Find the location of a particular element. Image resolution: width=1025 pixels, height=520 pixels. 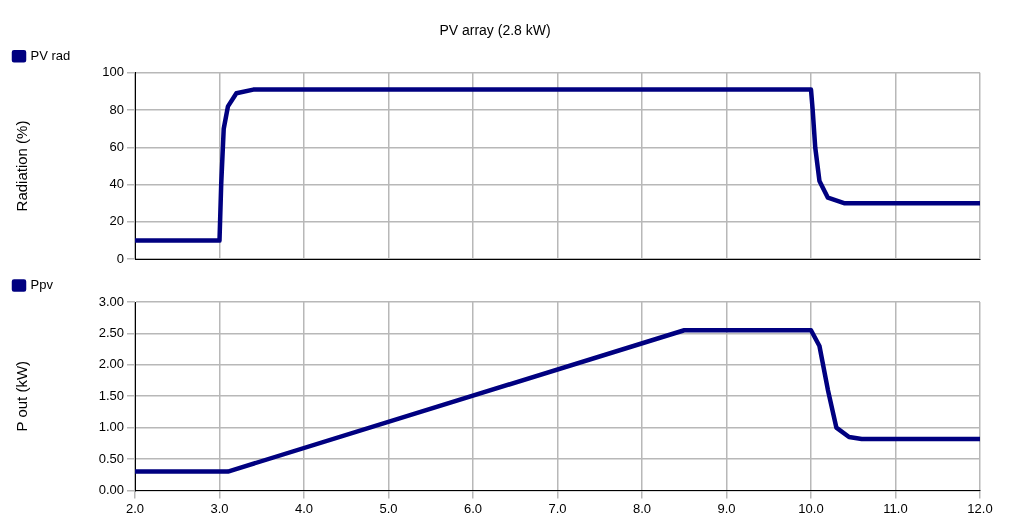

y-axis-title: Radiation (%) is located at coordinates (22, 166).